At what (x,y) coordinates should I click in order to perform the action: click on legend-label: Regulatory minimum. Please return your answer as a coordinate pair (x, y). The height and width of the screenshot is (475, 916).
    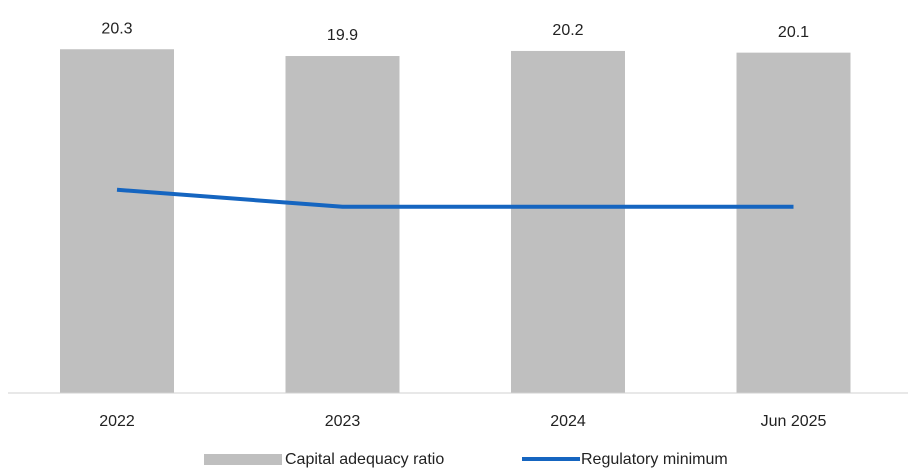
    Looking at the image, I should click on (654, 459).